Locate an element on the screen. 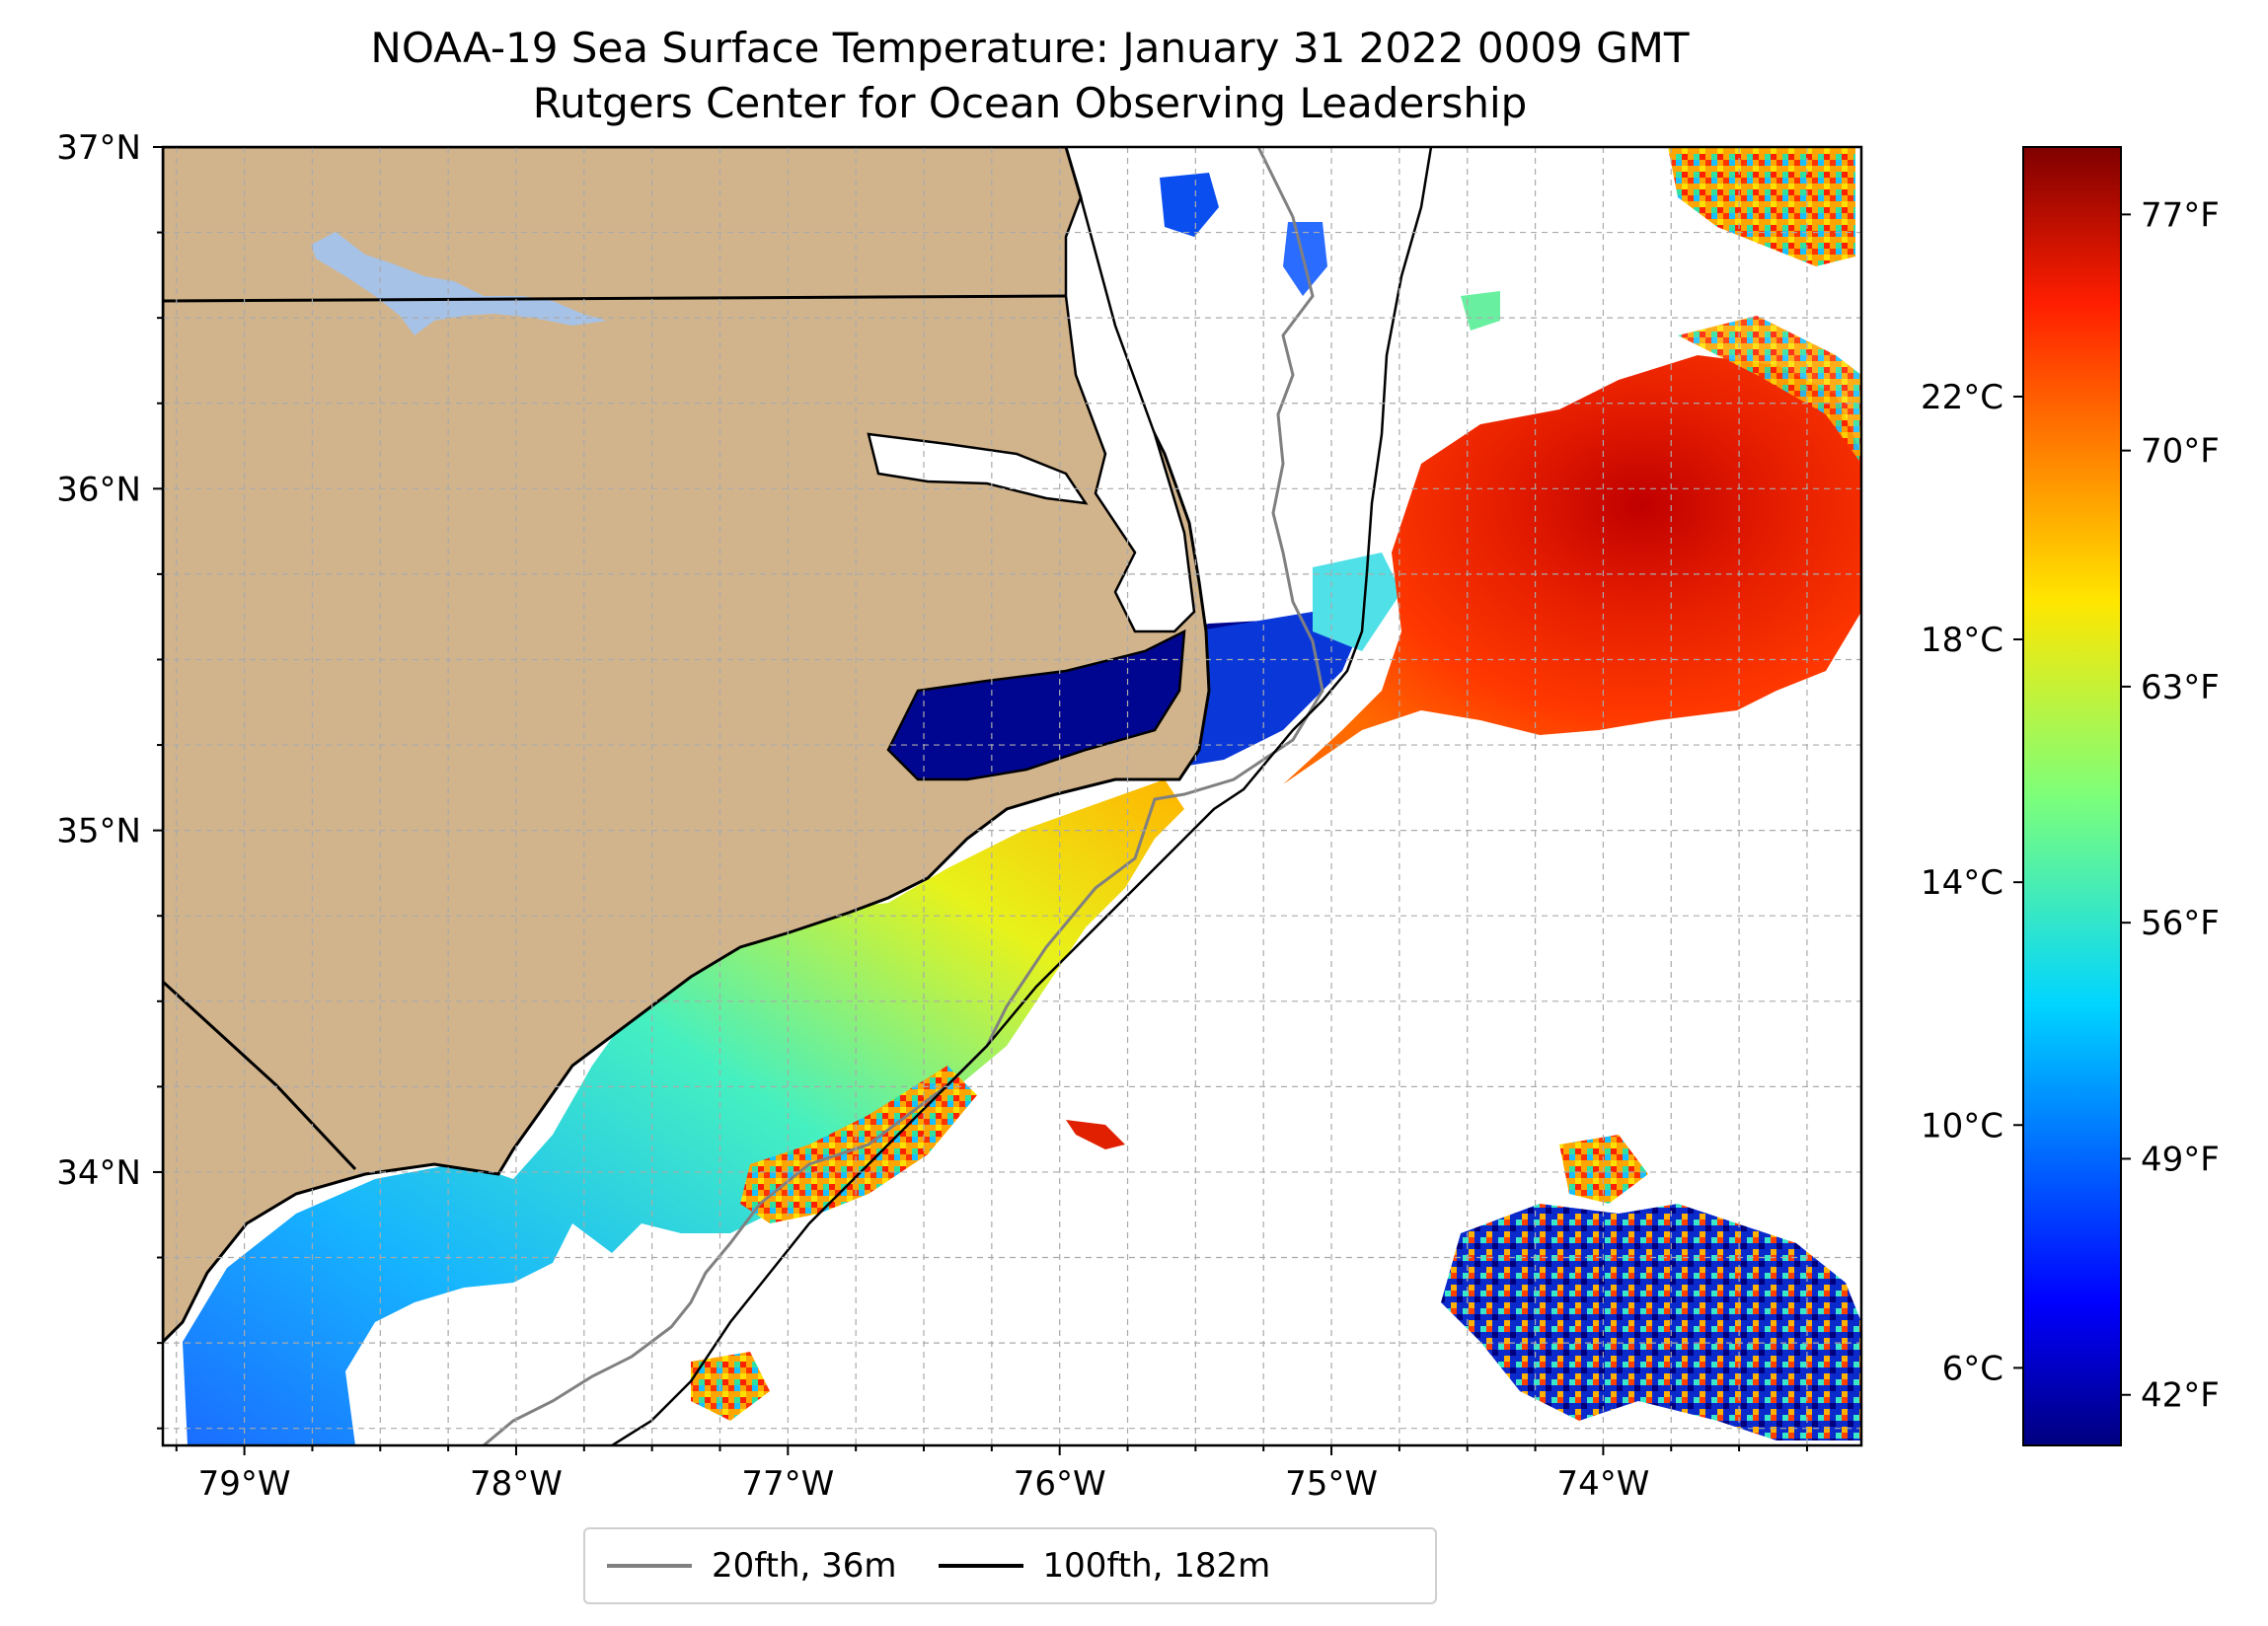 This screenshot has height=1626, width=2268. longitude-axis: 79°W 78°W 77°W 76°W 75°W 74°W is located at coordinates (992, 1474).